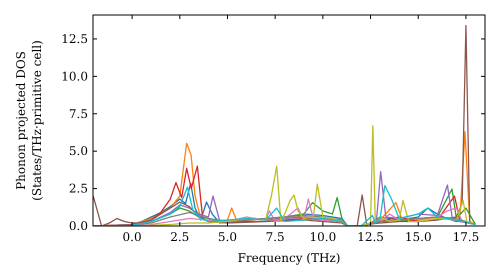 The width and height of the screenshot is (500, 280). What do you see at coordinates (78, 113) in the screenshot?
I see `y-tick-label: 7.5` at bounding box center [78, 113].